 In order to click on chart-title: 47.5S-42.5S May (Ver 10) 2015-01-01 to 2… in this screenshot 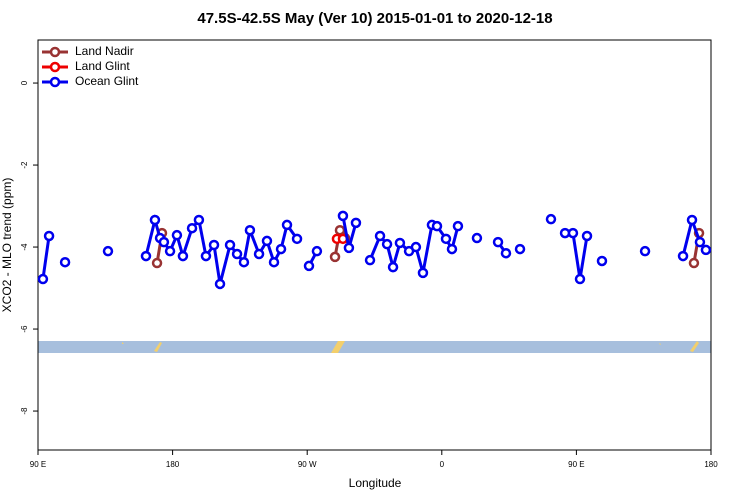, I will do `click(374, 18)`.